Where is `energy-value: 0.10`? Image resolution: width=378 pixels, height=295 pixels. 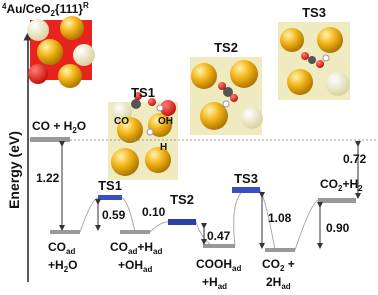
energy-value: 0.10 is located at coordinates (154, 212).